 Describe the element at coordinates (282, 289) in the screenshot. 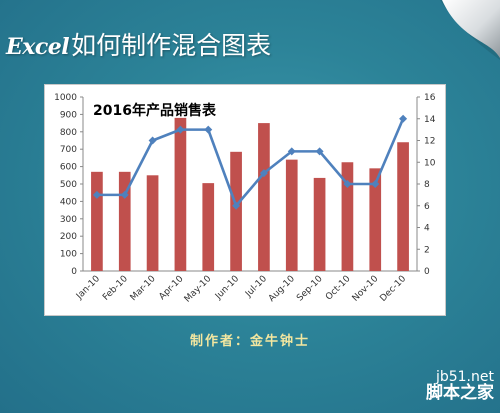

I see `x-tick-label: Aug-10` at that location.